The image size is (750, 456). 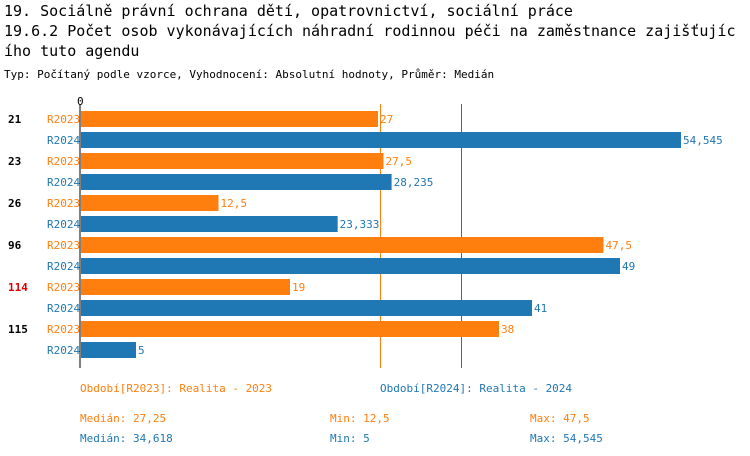 I want to click on stat-r2023-max: Max: 47,5, so click(x=560, y=418).